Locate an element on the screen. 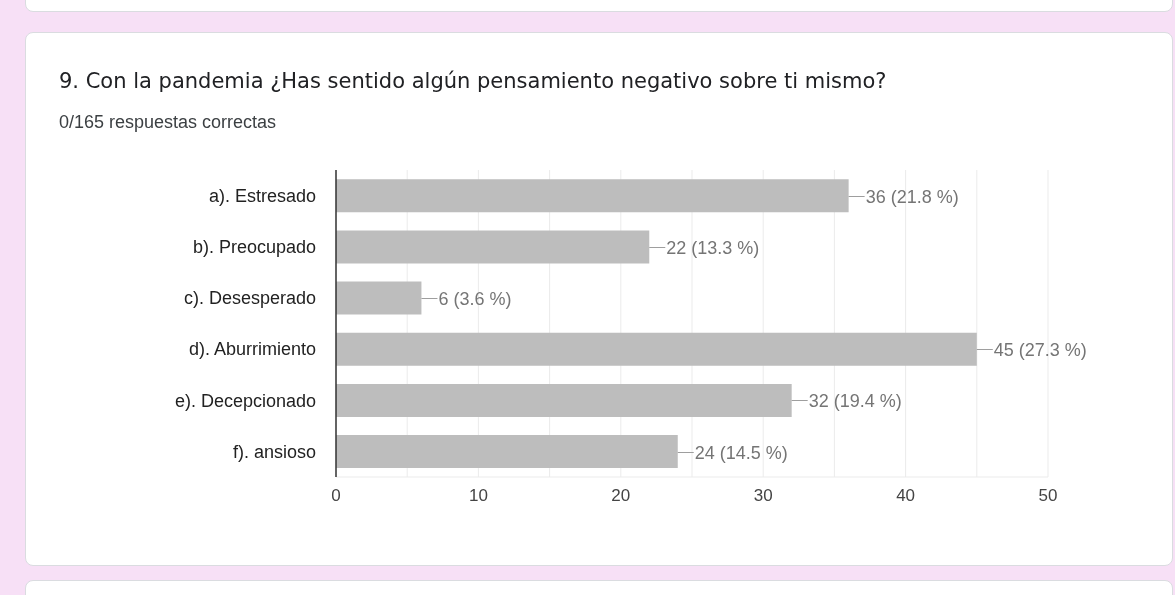 The width and height of the screenshot is (1175, 595). x-tick-label: 30 is located at coordinates (763, 496).